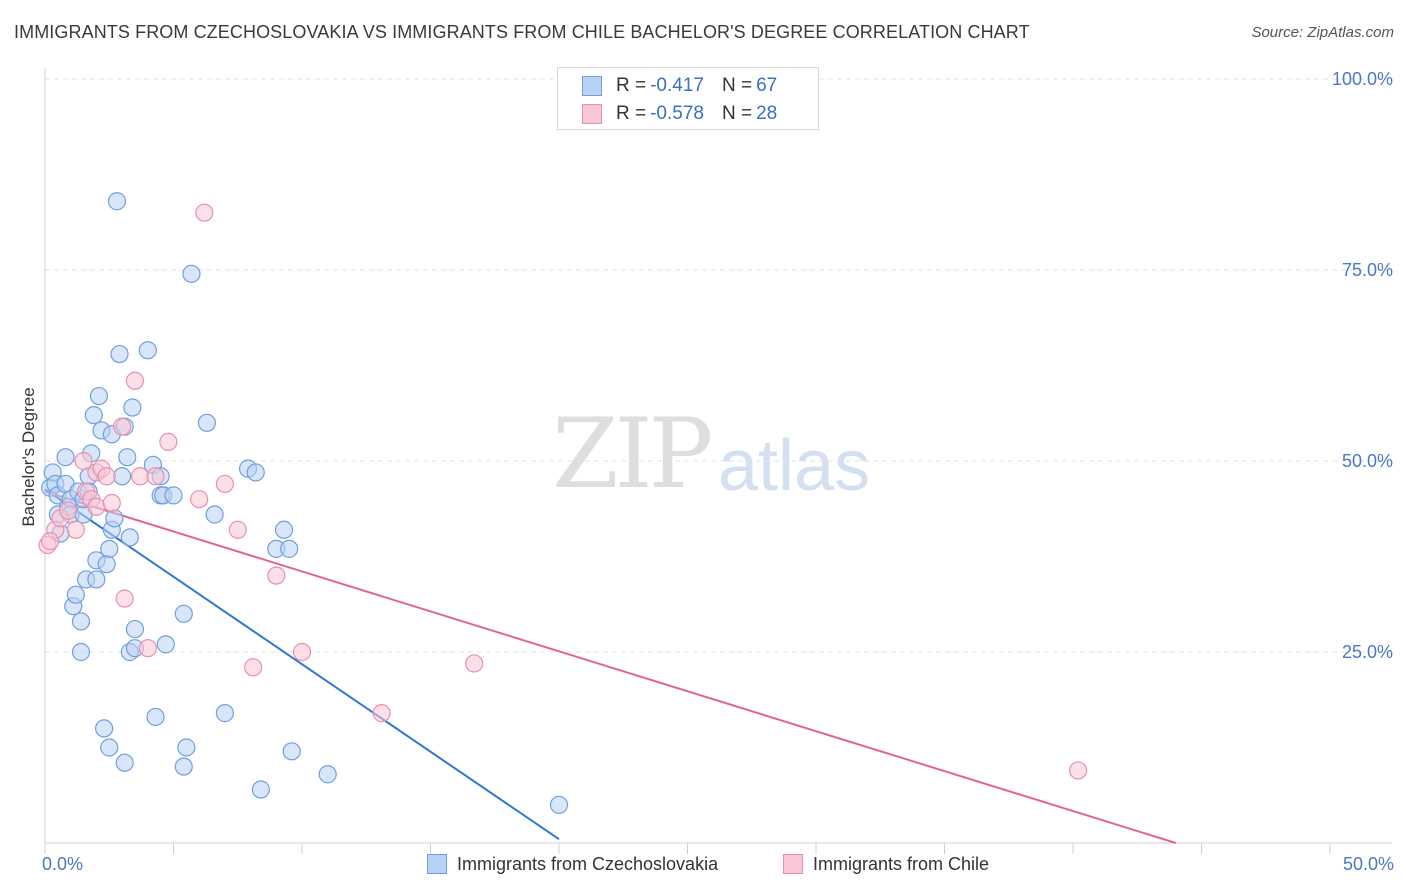  What do you see at coordinates (901, 863) in the screenshot?
I see `legend-label: Immigrants from Chile` at bounding box center [901, 863].